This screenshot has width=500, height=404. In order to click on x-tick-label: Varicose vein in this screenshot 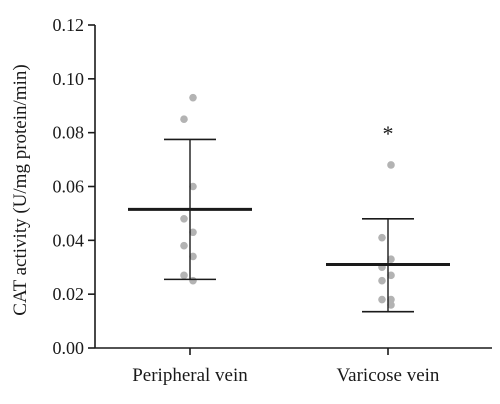, I will do `click(388, 375)`.